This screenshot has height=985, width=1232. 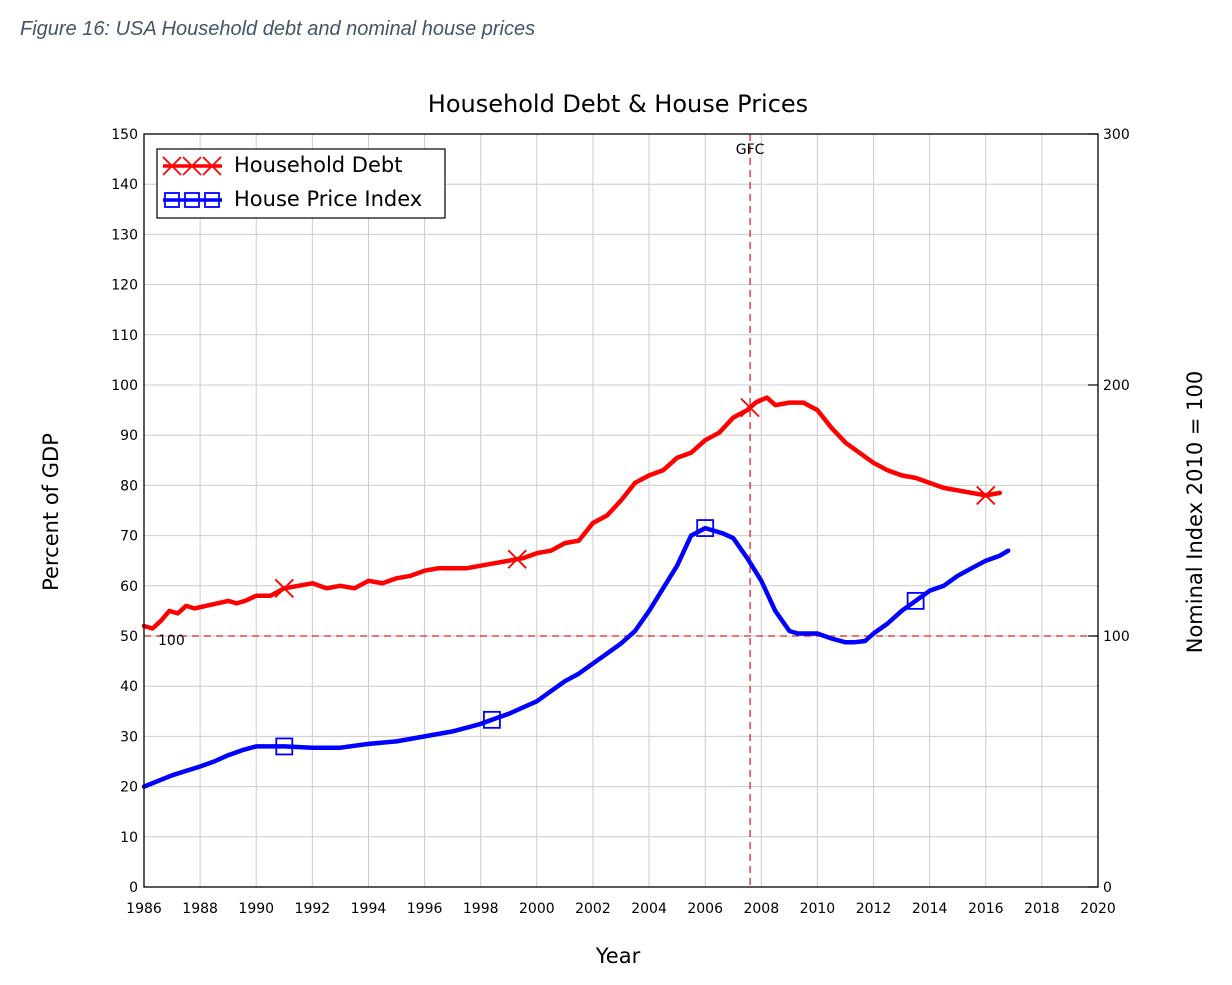 I want to click on y2-axis-label: Nominal Index 2010 = 100, so click(x=1195, y=512).